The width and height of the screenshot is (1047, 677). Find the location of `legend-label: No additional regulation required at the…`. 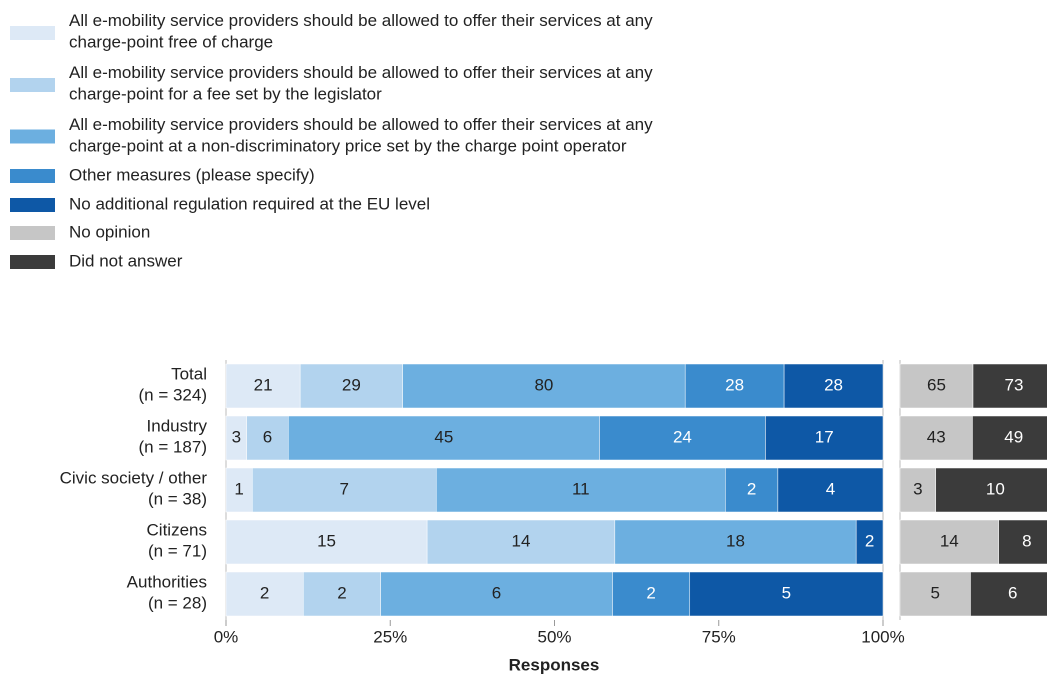

legend-label: No additional regulation required at the… is located at coordinates (249, 203).